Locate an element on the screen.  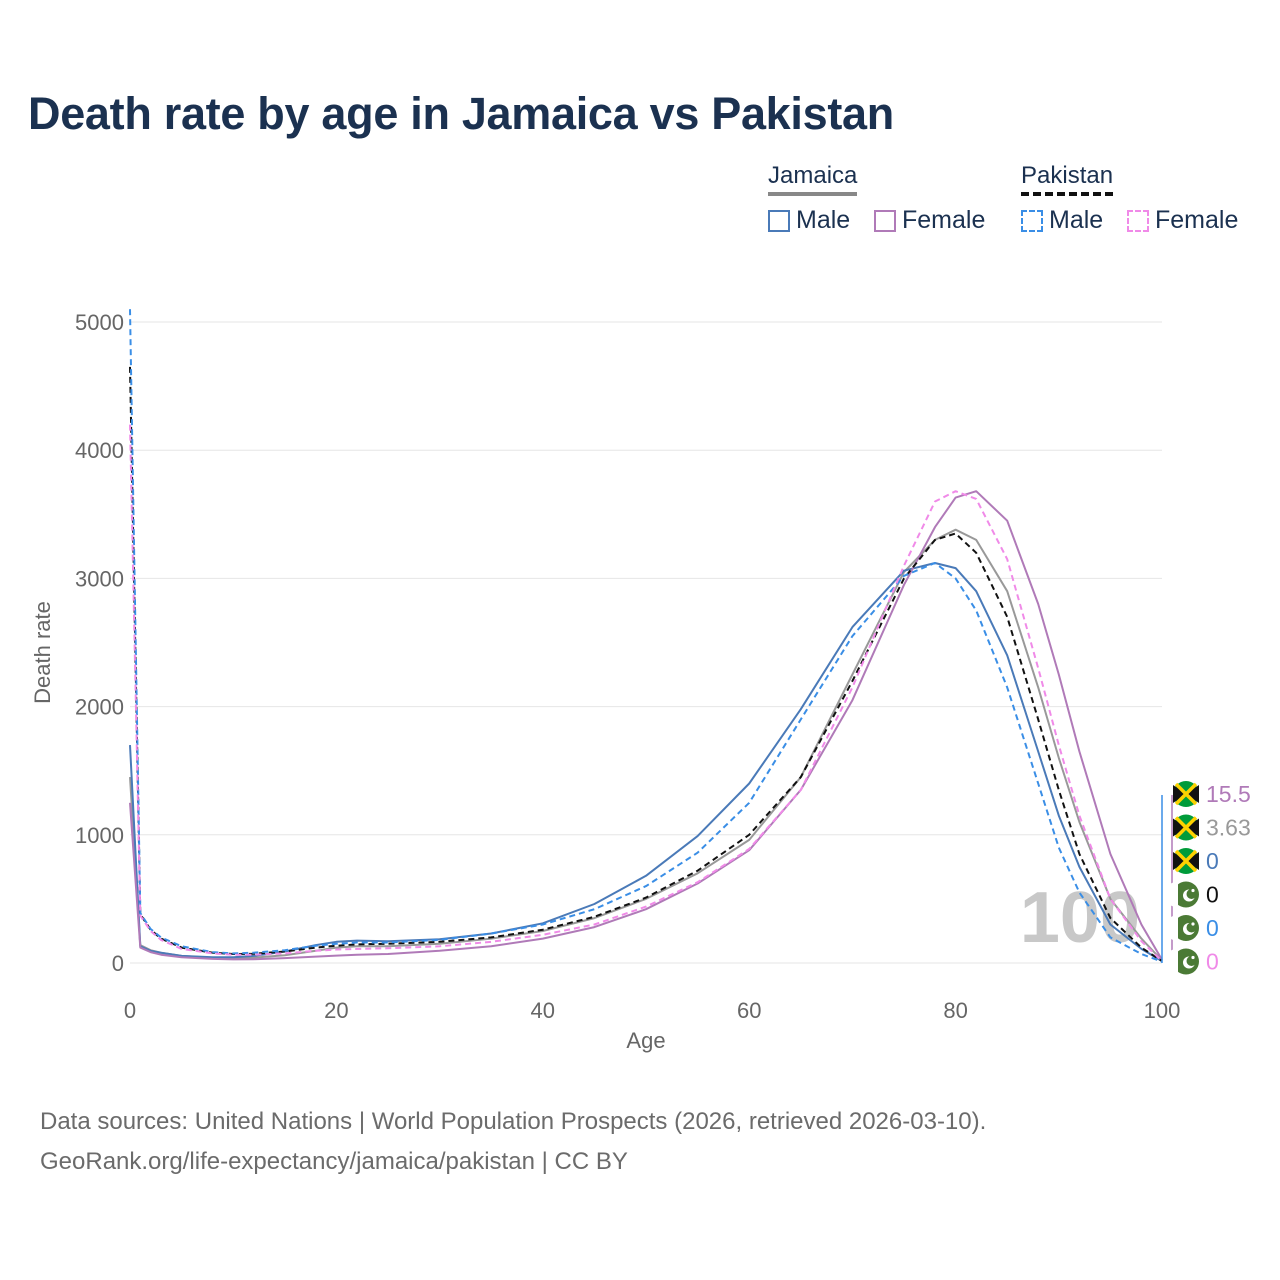
y-tick-label: 2000 is located at coordinates (99, 707).